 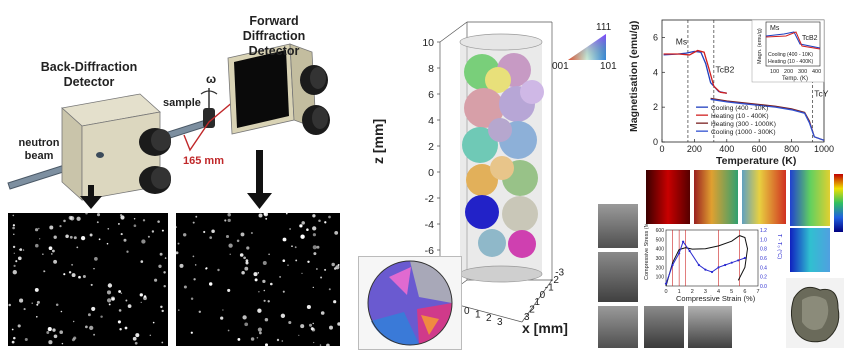 What do you see at coordinates (537, 302) in the screenshot?
I see `x-tick-label: 1` at bounding box center [537, 302].